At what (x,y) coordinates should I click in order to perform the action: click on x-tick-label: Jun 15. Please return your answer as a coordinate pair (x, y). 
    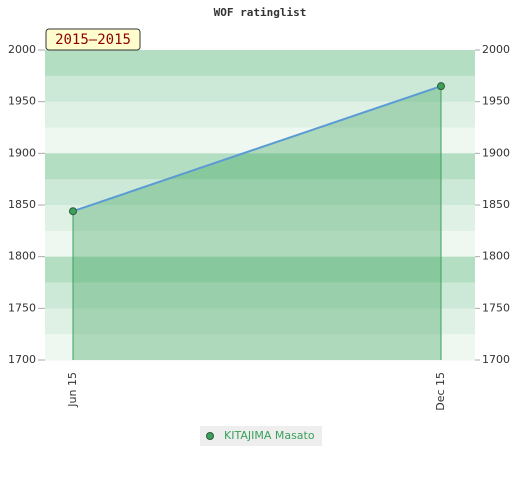
    Looking at the image, I should click on (72, 390).